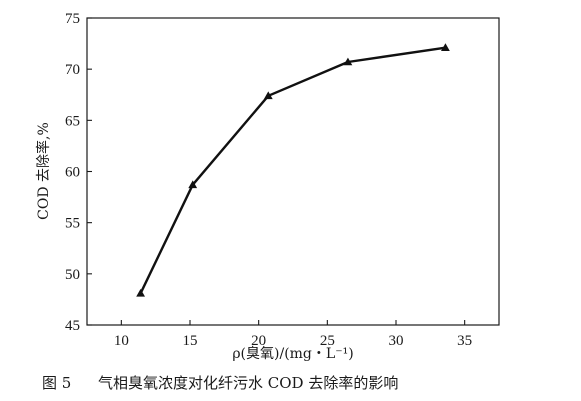 This screenshot has height=401, width=581. What do you see at coordinates (43, 171) in the screenshot?
I see `y-axis-title: COD 去除率,%` at bounding box center [43, 171].